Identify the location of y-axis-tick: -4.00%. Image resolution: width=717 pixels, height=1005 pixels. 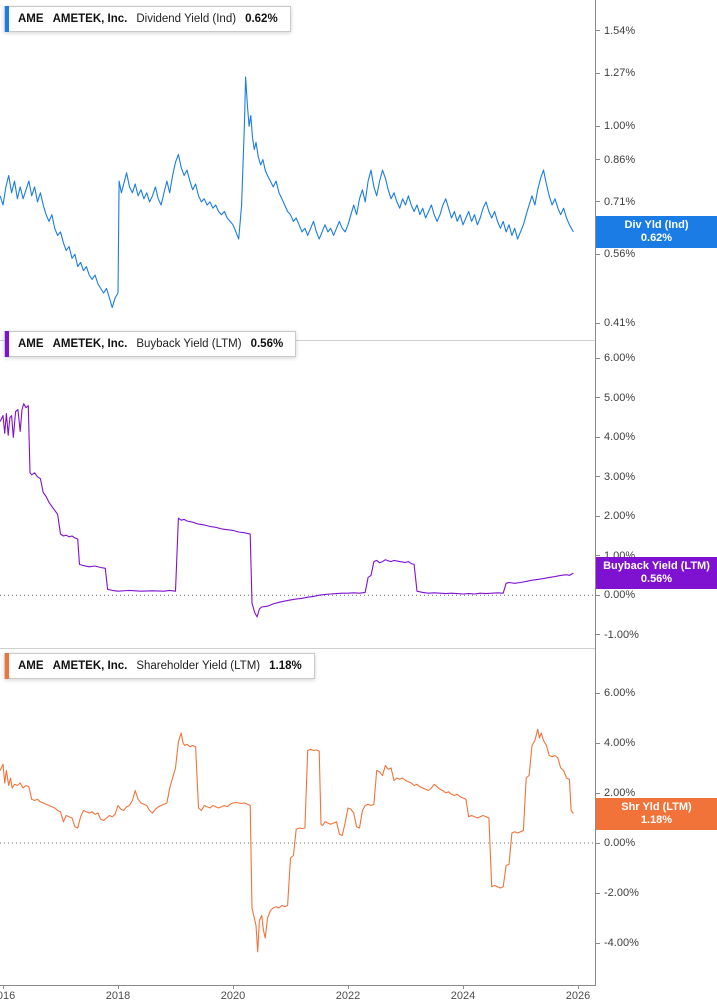
(617, 943).